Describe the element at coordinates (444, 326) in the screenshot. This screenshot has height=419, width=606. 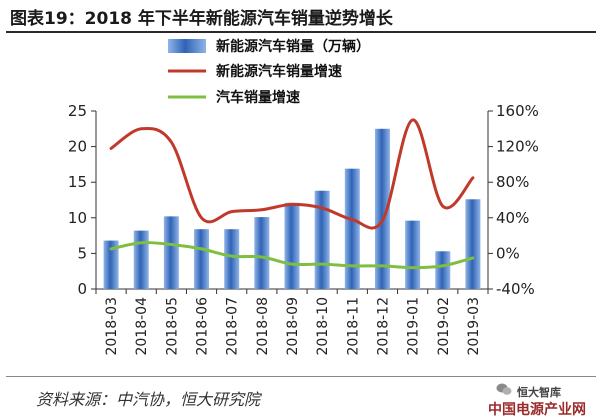
I see `x-tick-label: 2019-02` at that location.